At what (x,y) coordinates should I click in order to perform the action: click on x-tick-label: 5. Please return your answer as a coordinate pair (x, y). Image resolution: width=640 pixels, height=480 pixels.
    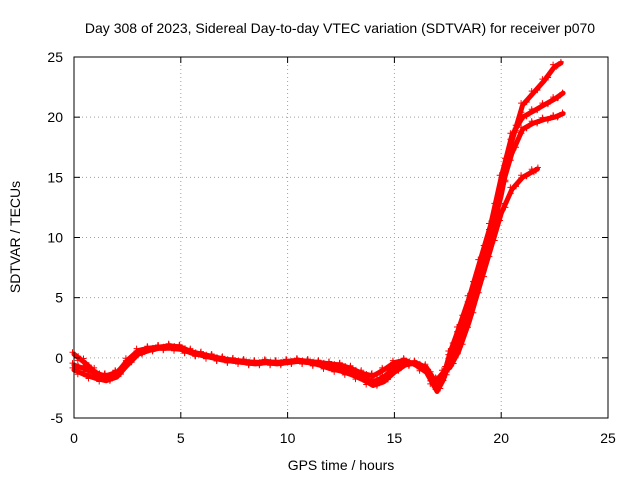
    Looking at the image, I should click on (181, 438).